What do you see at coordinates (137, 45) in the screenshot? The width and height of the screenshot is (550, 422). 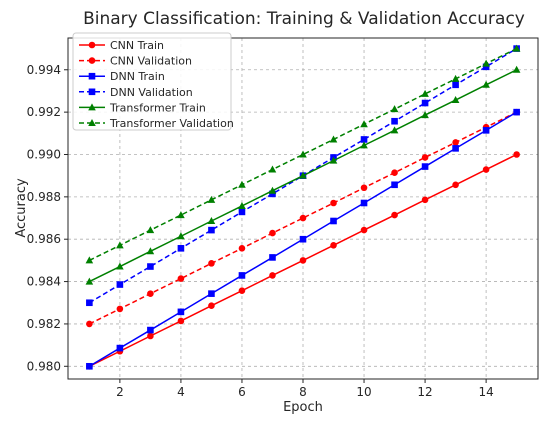 I see `legend-label: CNN Train` at bounding box center [137, 45].